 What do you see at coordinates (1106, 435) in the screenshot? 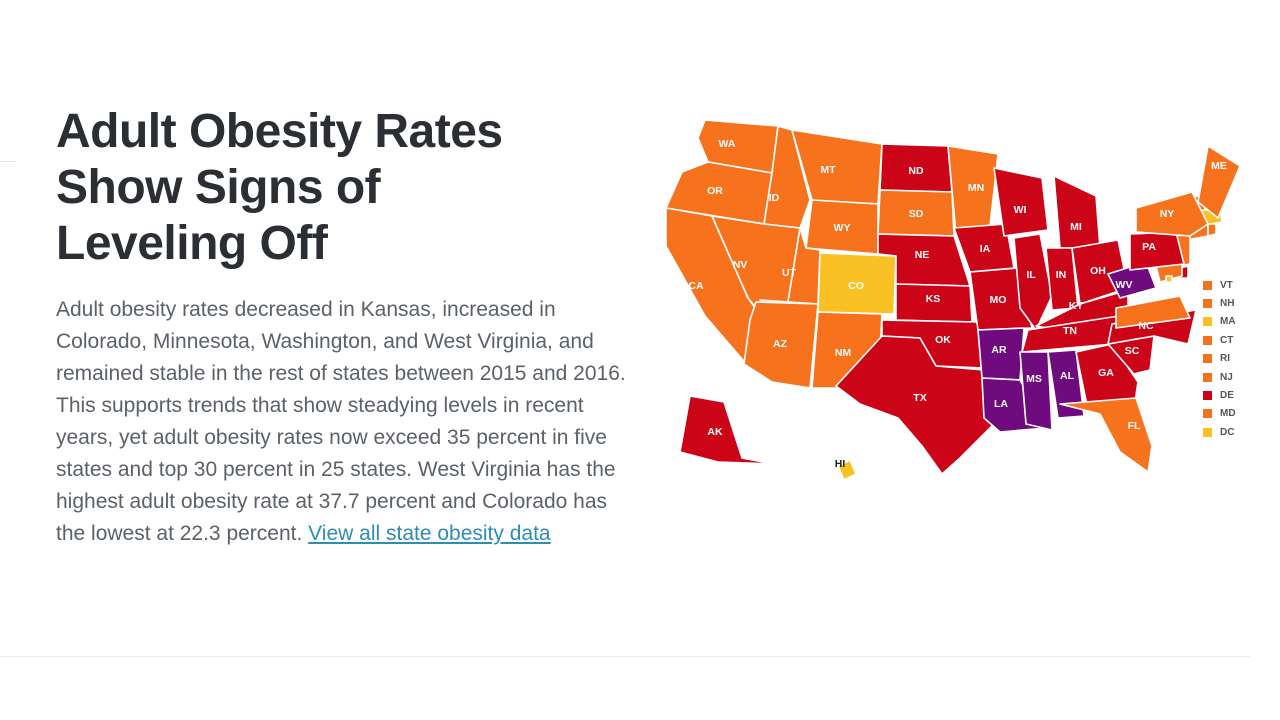
I see `state-fl` at bounding box center [1106, 435].